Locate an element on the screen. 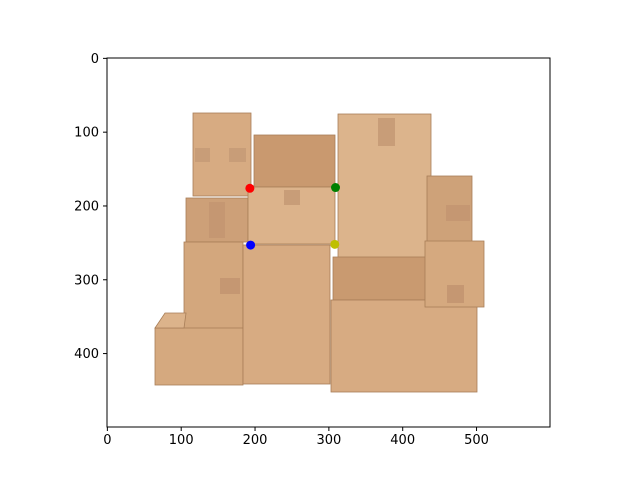 The image size is (640, 480). x-tick-label: 400 is located at coordinates (402, 440).